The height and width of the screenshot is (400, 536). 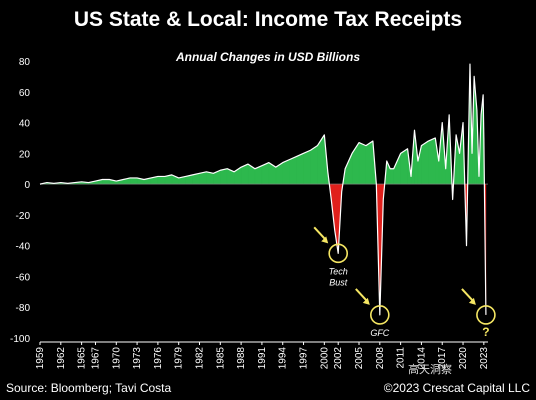 I want to click on x-tick-label: 1965, so click(x=82, y=358).